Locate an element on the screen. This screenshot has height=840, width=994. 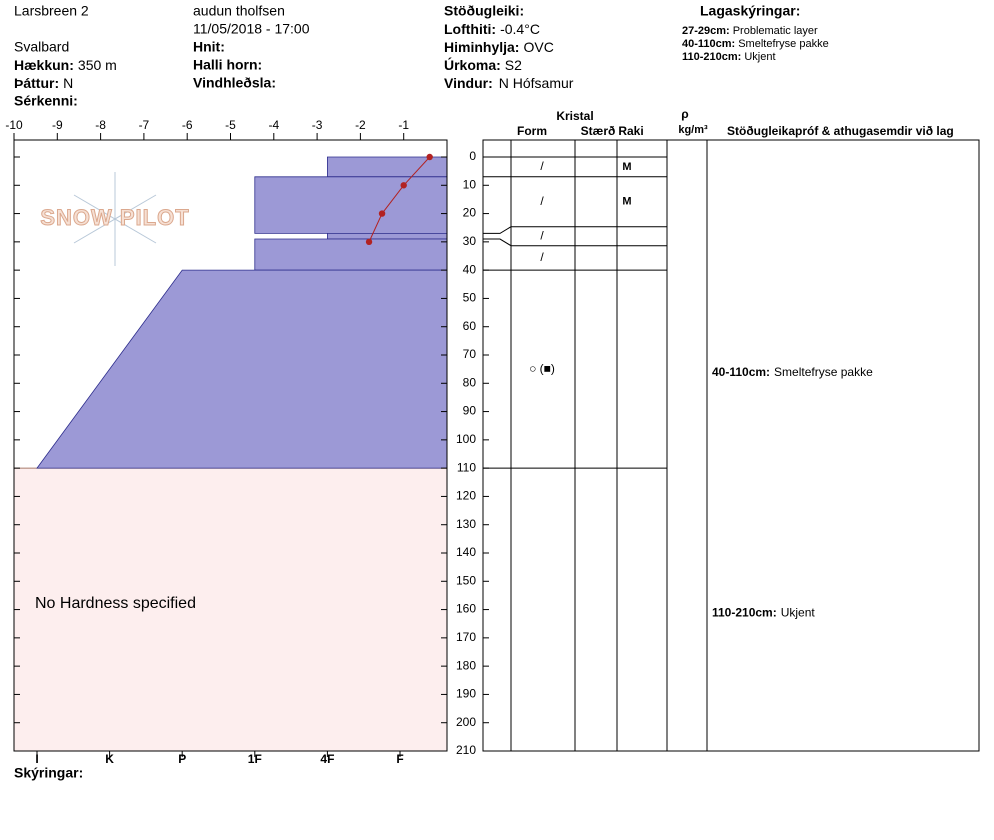
hardness-label: I is located at coordinates (36, 759).